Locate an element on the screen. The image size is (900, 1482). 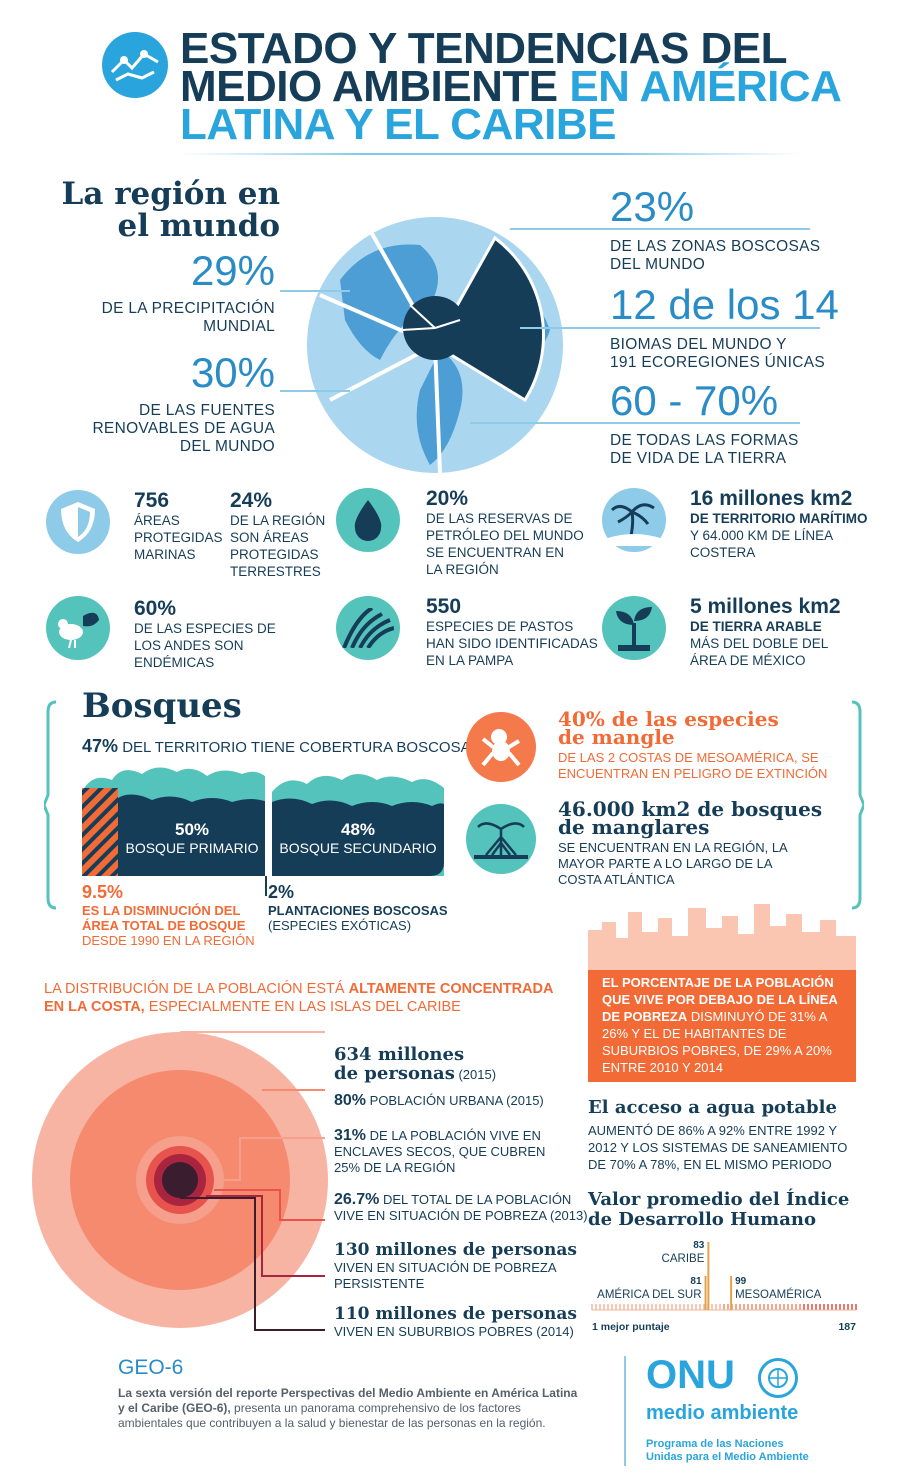
footer-divider is located at coordinates (625, 1411).